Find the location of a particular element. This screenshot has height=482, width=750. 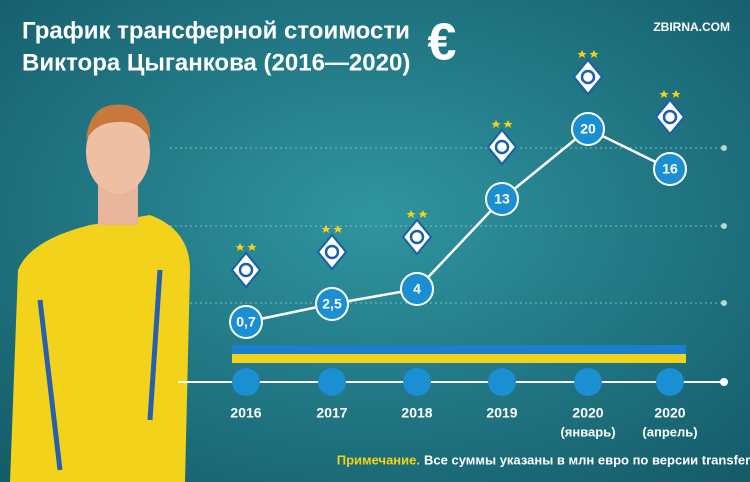

value-label: 4 is located at coordinates (417, 289).